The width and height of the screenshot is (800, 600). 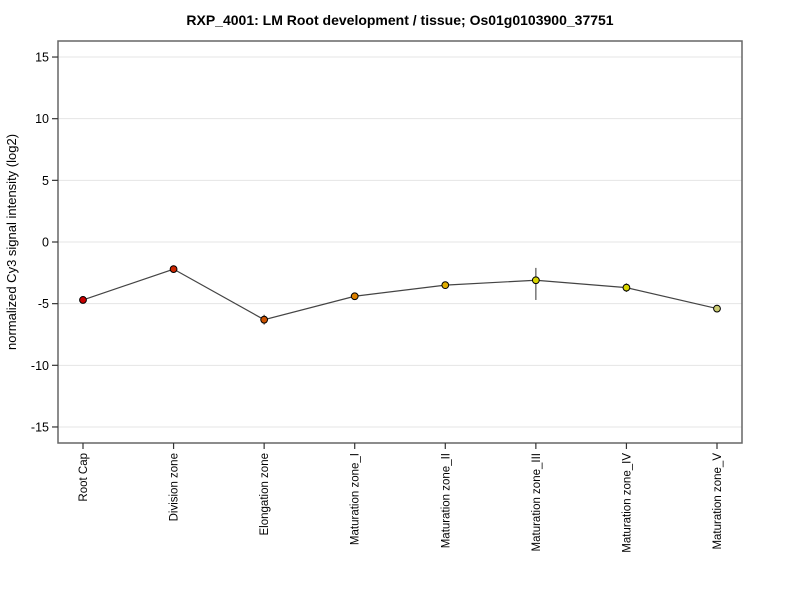 What do you see at coordinates (11, 242) in the screenshot?
I see `y-axis-label: normalized Cy3 signal intensity (log2)` at bounding box center [11, 242].